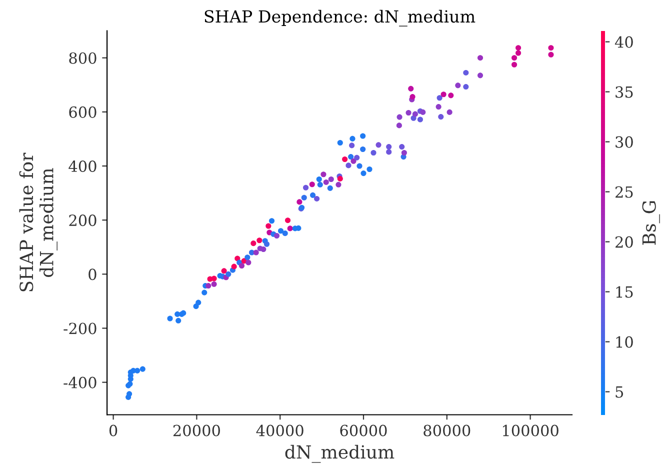 This screenshot has height=474, width=669. What do you see at coordinates (82, 220) in the screenshot?
I see `y-tick-label: 200` at bounding box center [82, 220].